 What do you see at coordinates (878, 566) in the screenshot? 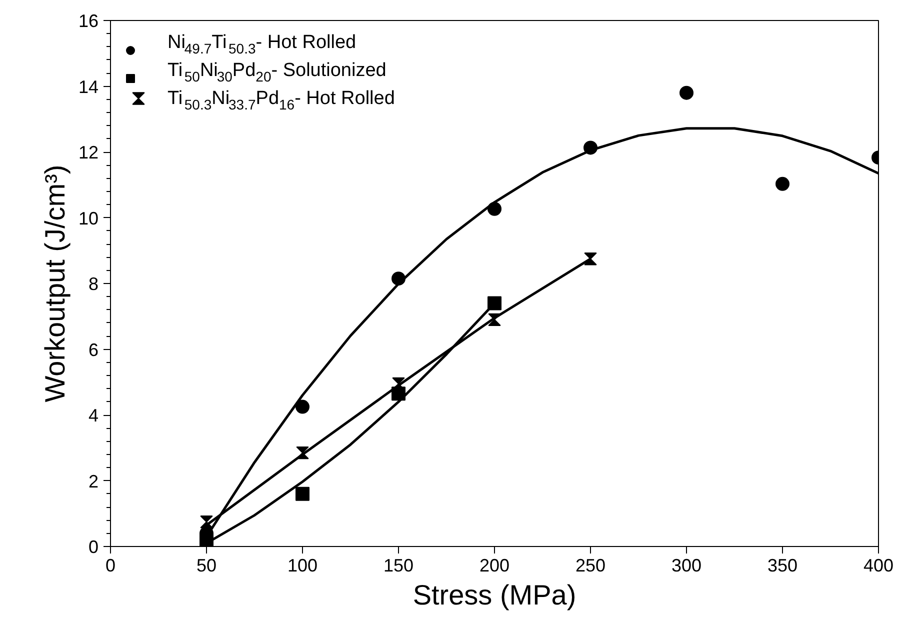
I see `x-tick-label: 400` at bounding box center [878, 566].